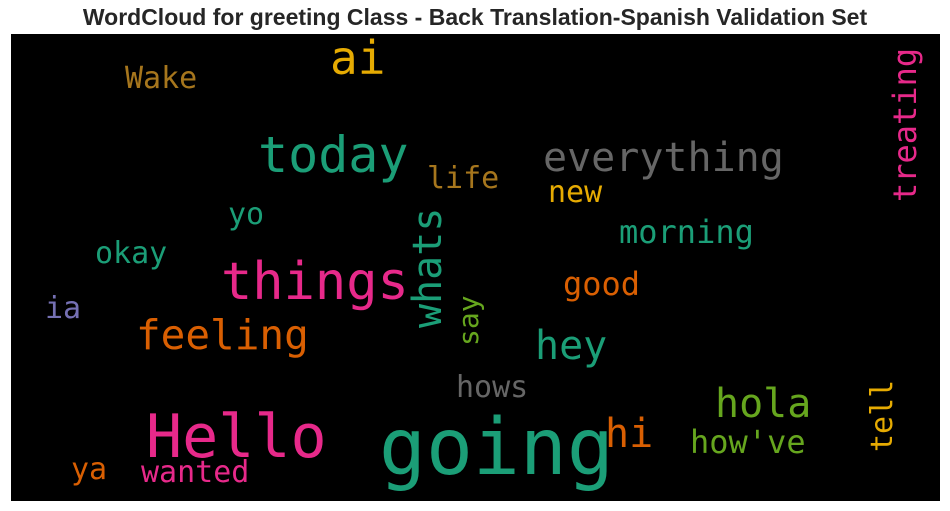 This screenshot has height=511, width=950. What do you see at coordinates (748, 442) in the screenshot?
I see `word-how-ve: how've` at bounding box center [748, 442].